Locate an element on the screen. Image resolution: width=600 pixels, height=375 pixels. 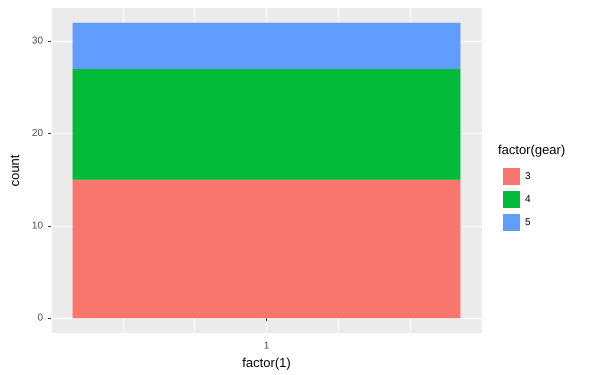
legend-label: 3 is located at coordinates (528, 176).